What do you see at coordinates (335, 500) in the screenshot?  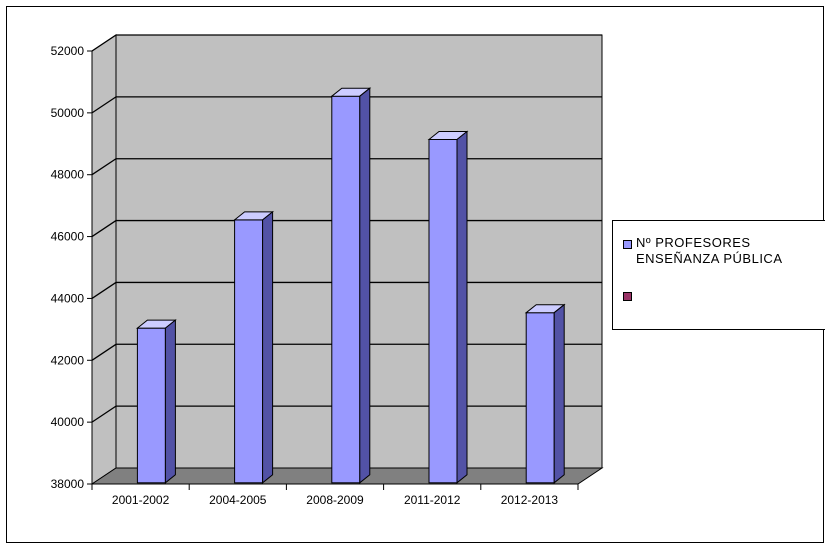 I see `x-tick-label: 2008-2009` at bounding box center [335, 500].